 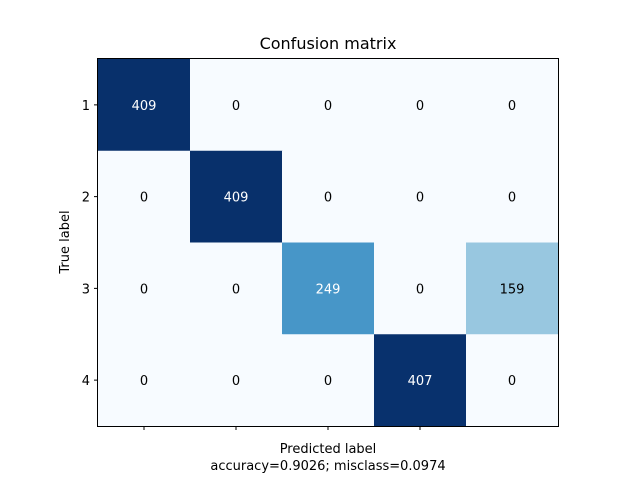 I want to click on cell-value-label: 159, so click(x=512, y=289).